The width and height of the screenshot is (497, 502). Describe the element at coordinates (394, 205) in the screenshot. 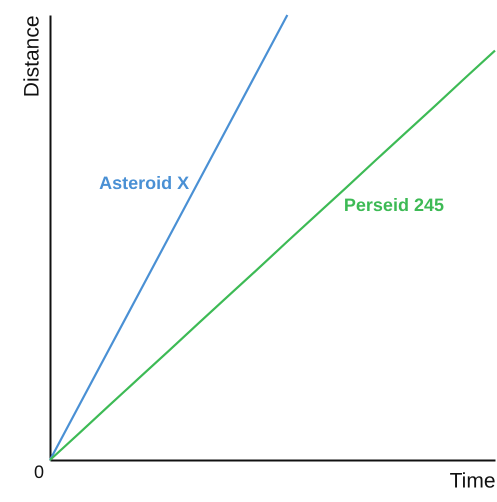

I see `series-label: Perseid 245` at that location.